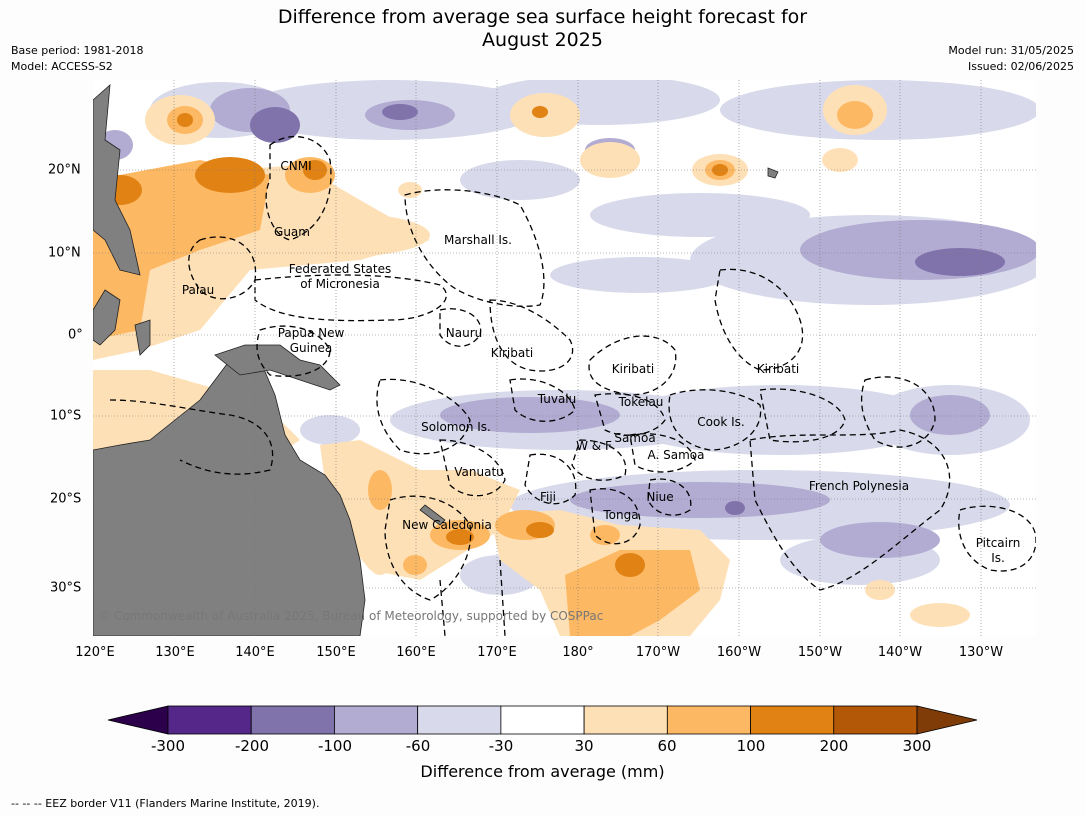 Image resolution: width=1085 pixels, height=816 pixels. Describe the element at coordinates (77, 59) in the screenshot. I see `meta-left: Base period: 1981-2018 Model: ACCESS-S2` at that location.